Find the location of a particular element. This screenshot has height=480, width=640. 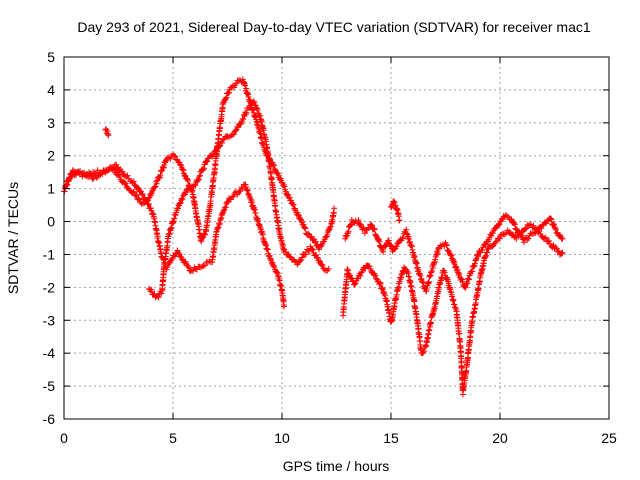

y-tick-label: -5 is located at coordinates (49, 386).